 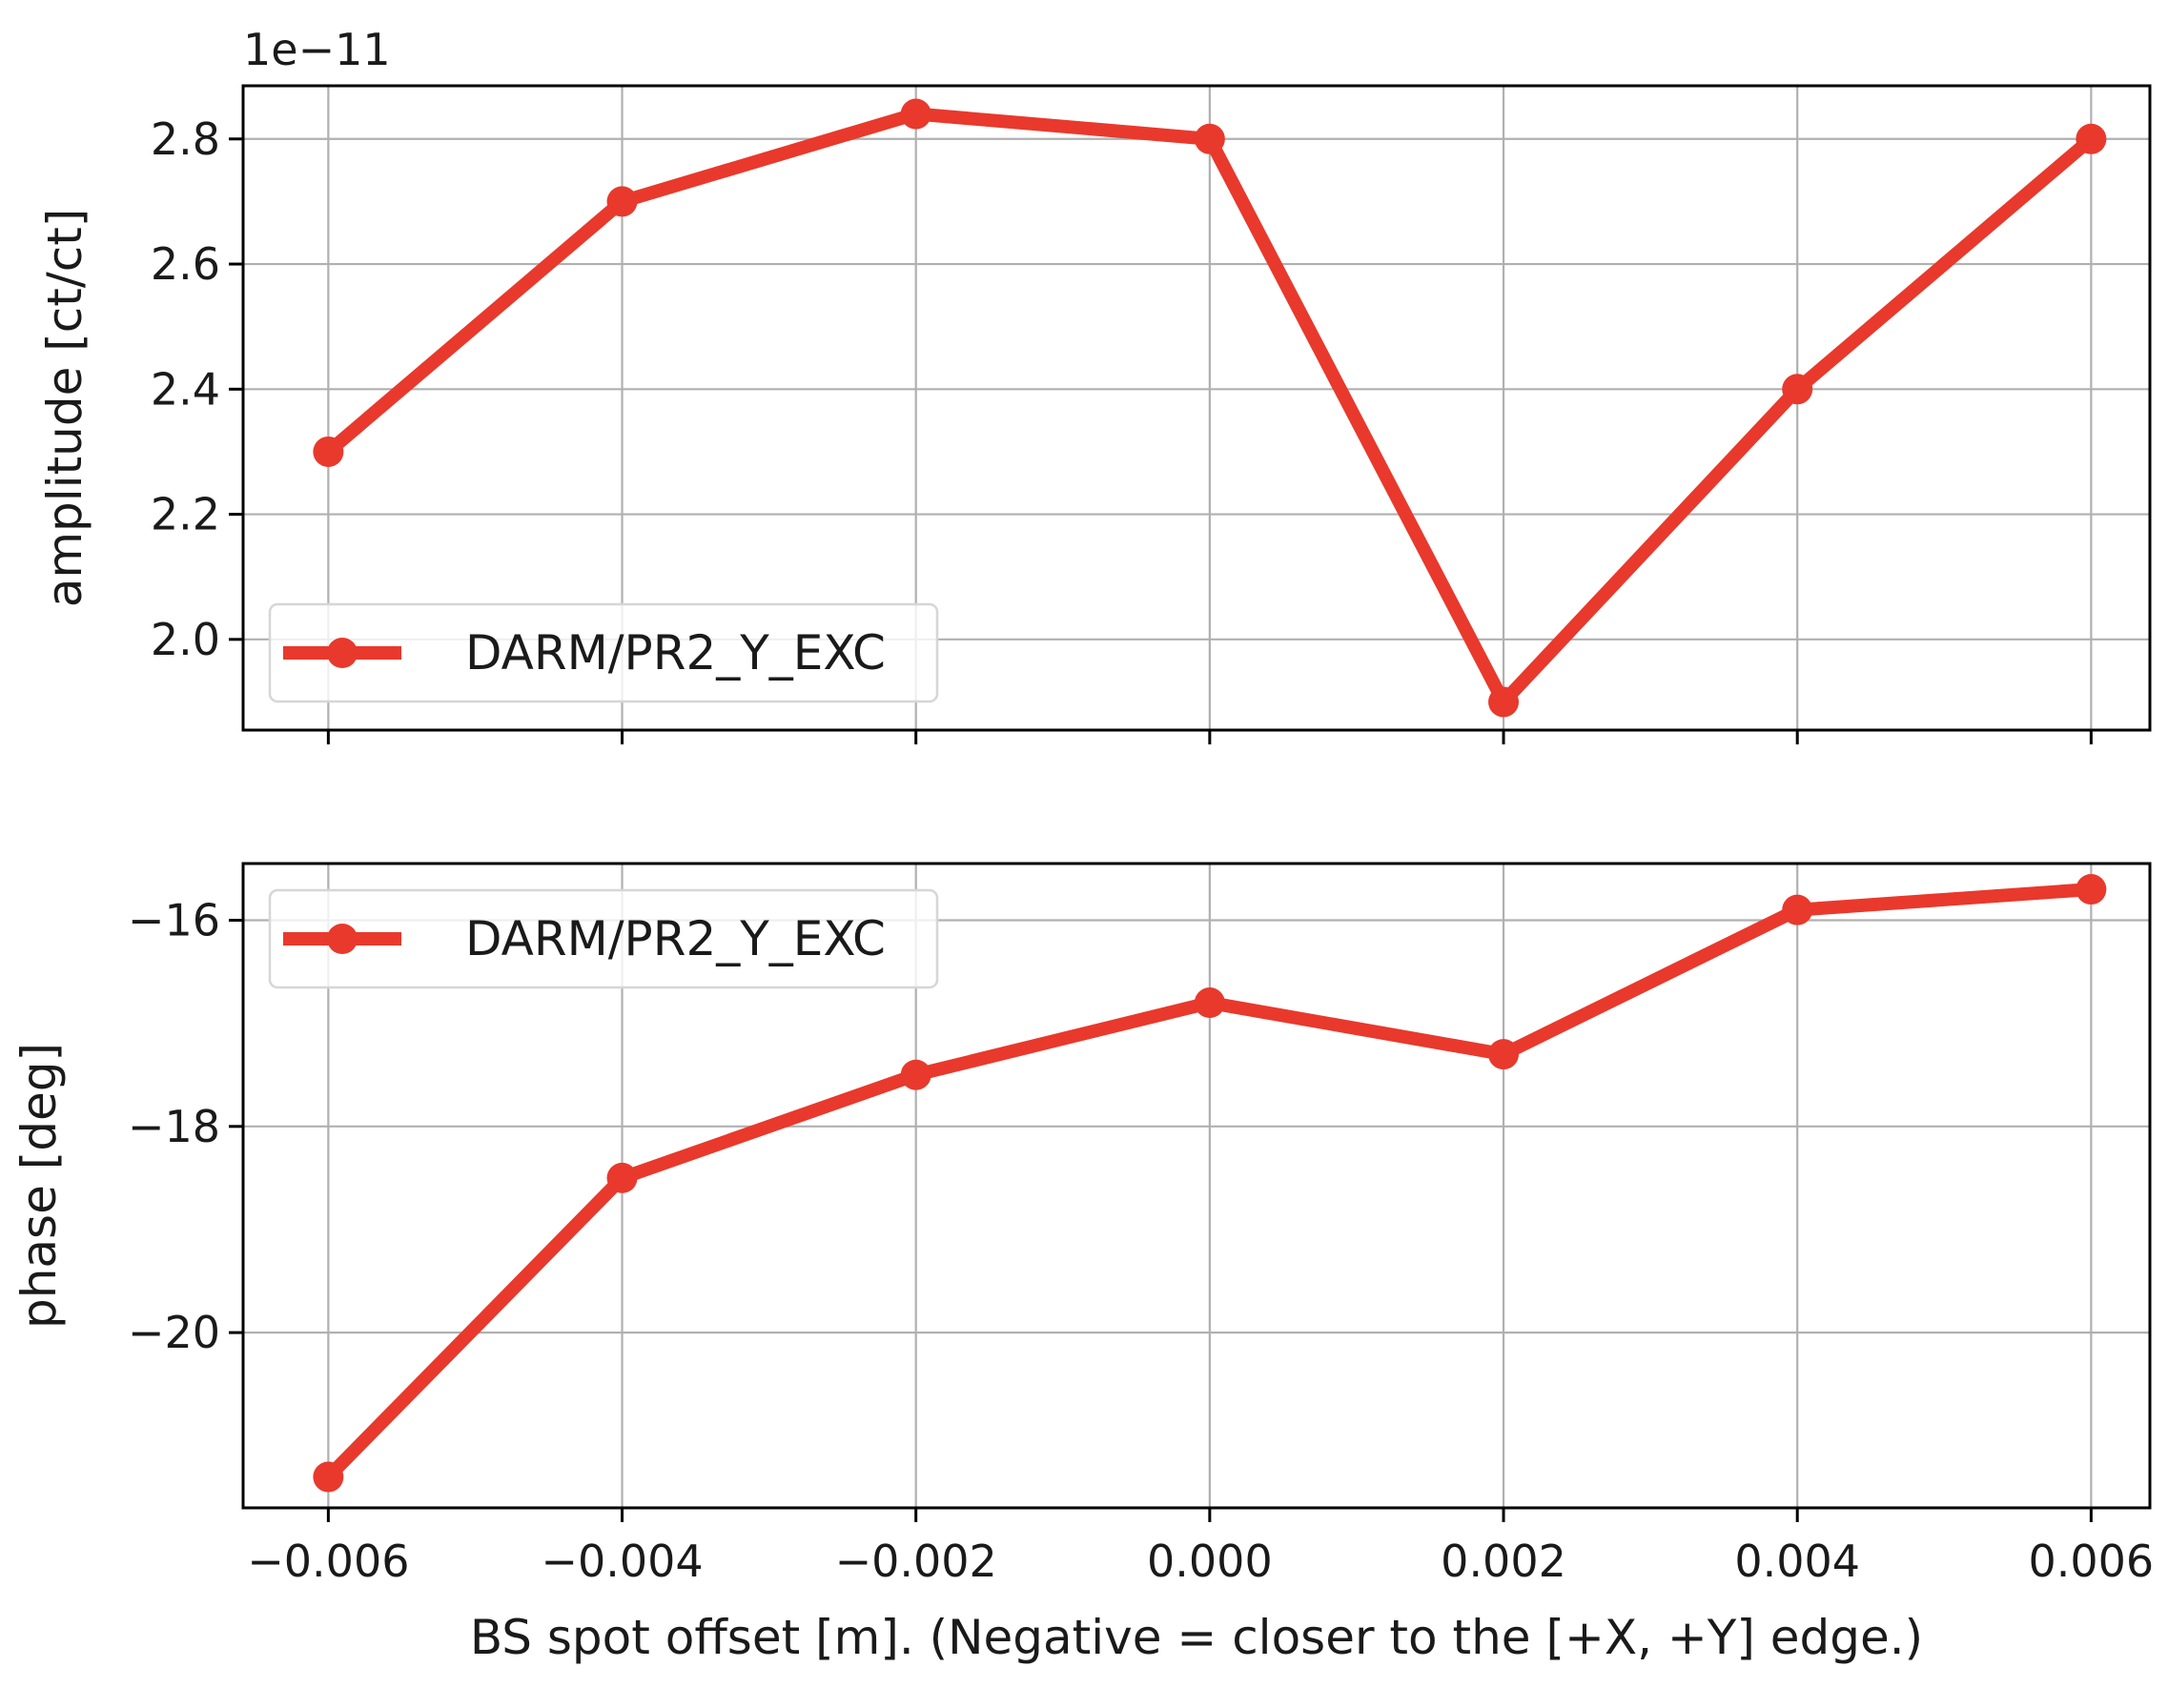 What do you see at coordinates (622, 1561) in the screenshot?
I see `x-tick-label: −0.004` at bounding box center [622, 1561].